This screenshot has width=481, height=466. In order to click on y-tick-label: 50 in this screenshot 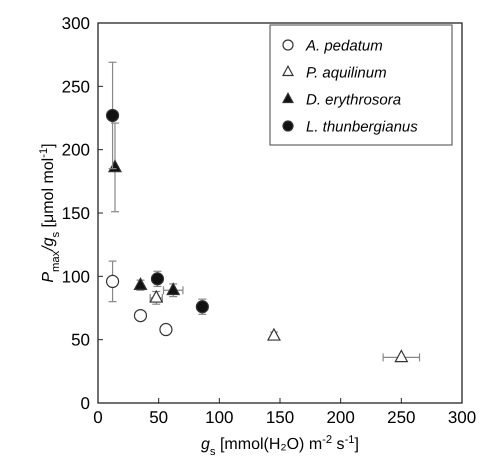, I will do `click(80, 340)`.